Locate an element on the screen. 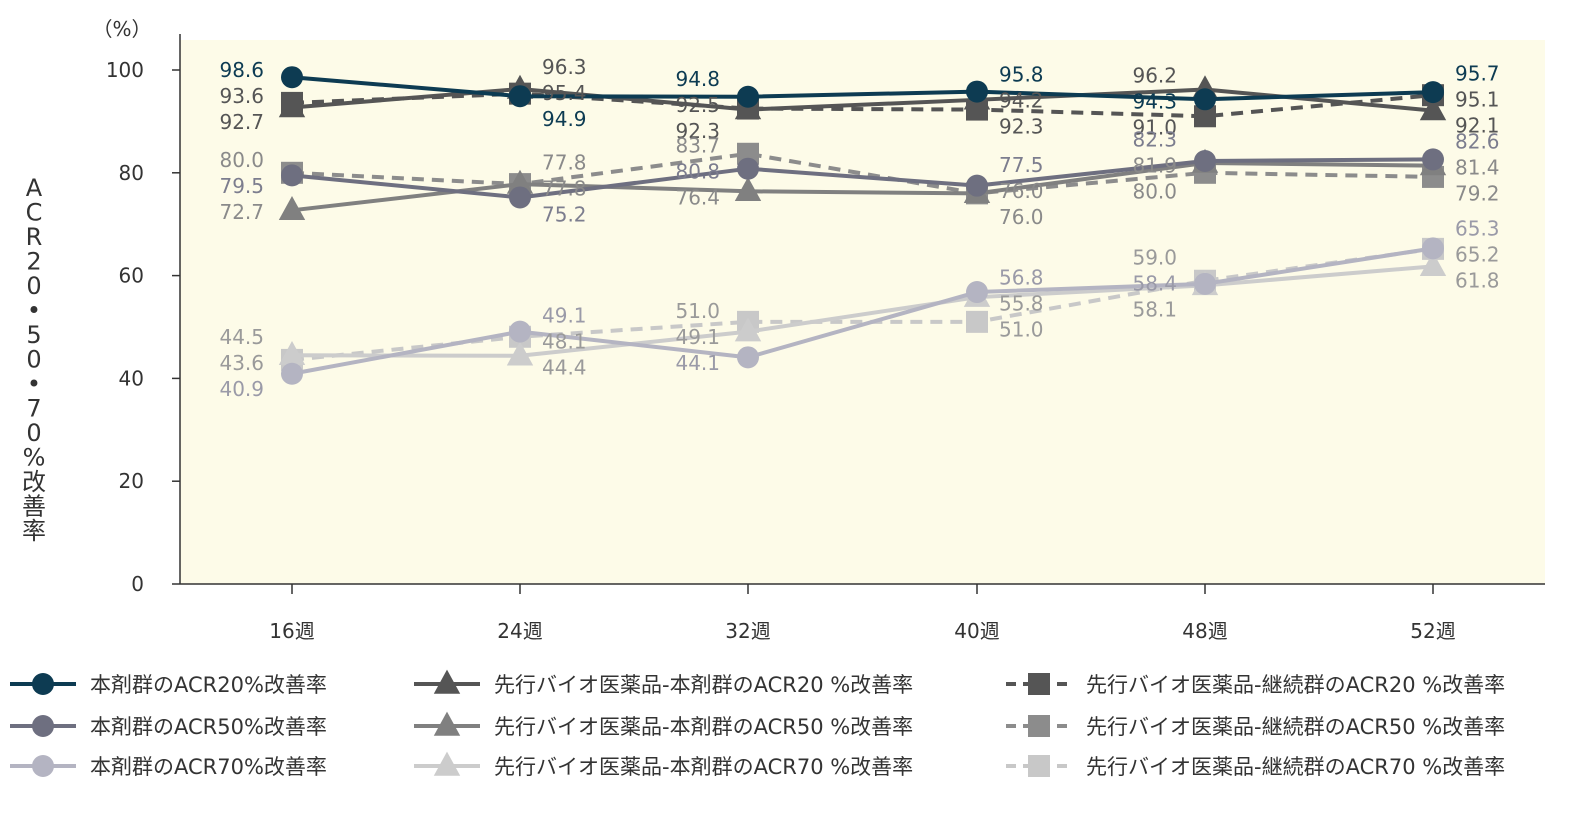 This screenshot has height=816, width=1584. y-axis-title-char: C is located at coordinates (34, 213).